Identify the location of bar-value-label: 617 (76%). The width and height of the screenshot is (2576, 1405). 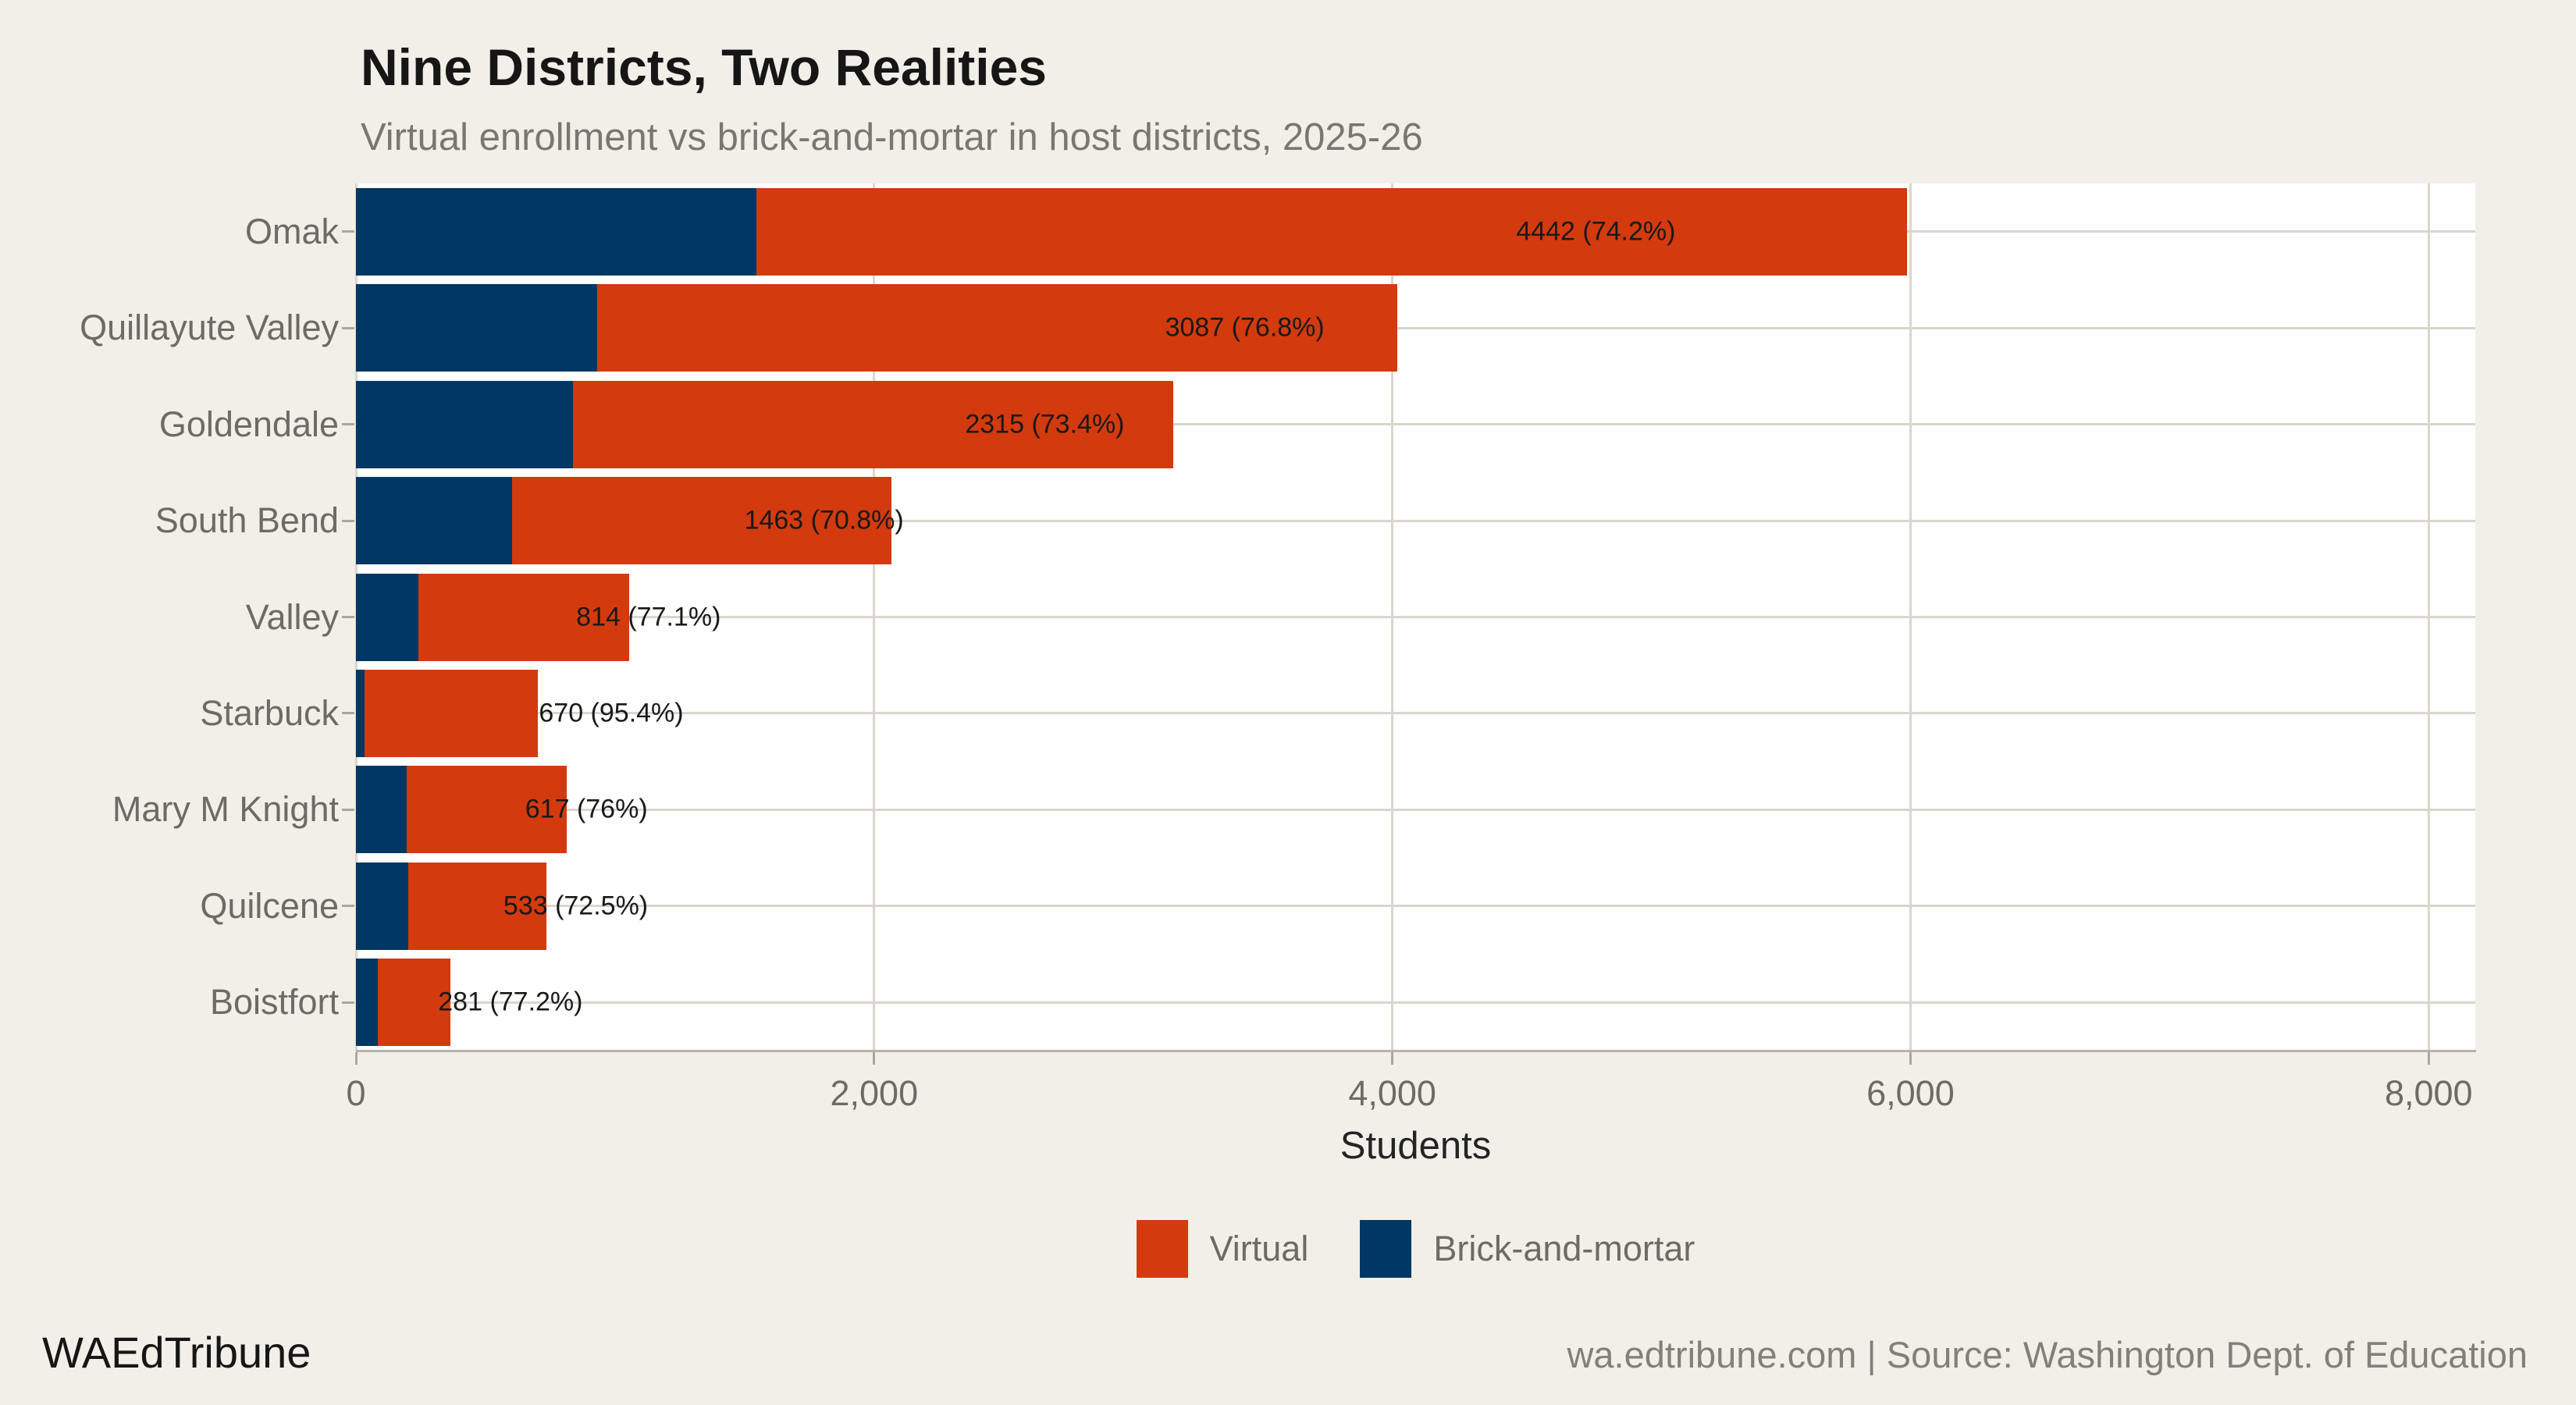
(586, 809).